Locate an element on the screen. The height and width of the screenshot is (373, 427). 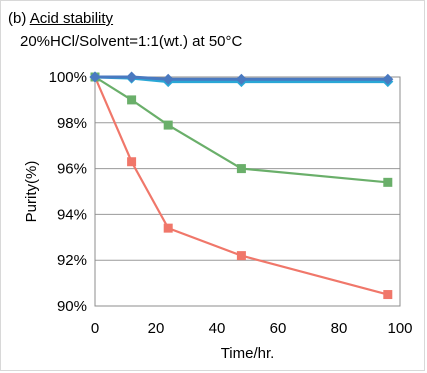
x-tick-label: 0 is located at coordinates (95, 328).